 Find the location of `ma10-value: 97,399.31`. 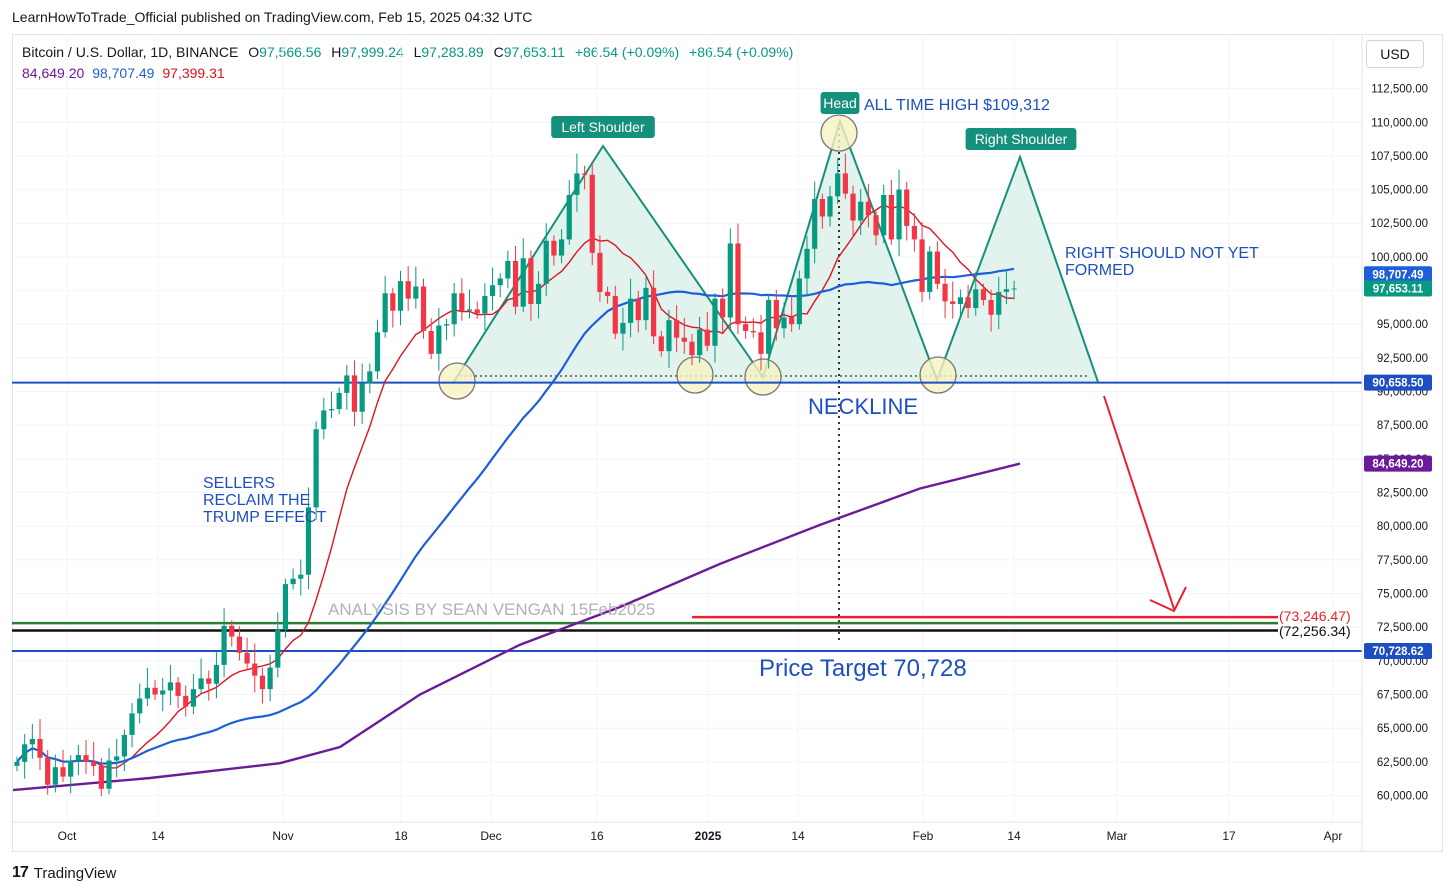

ma10-value: 97,399.31 is located at coordinates (193, 73).